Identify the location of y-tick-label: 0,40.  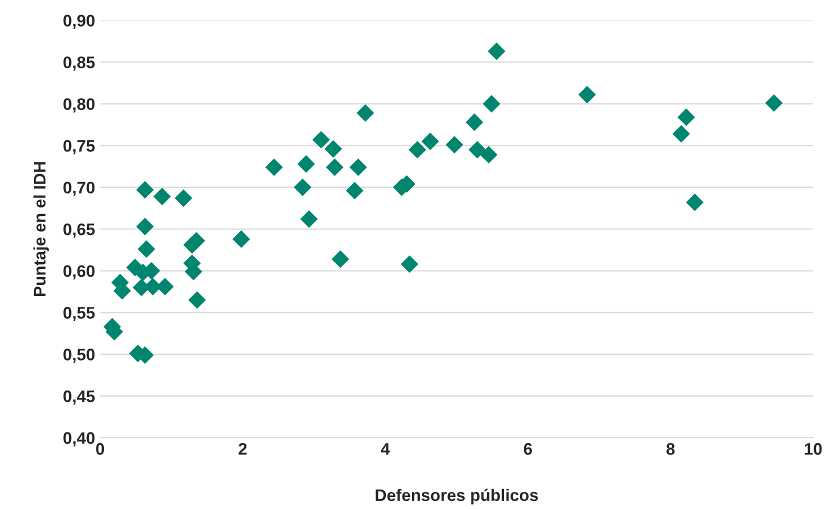
(79, 439).